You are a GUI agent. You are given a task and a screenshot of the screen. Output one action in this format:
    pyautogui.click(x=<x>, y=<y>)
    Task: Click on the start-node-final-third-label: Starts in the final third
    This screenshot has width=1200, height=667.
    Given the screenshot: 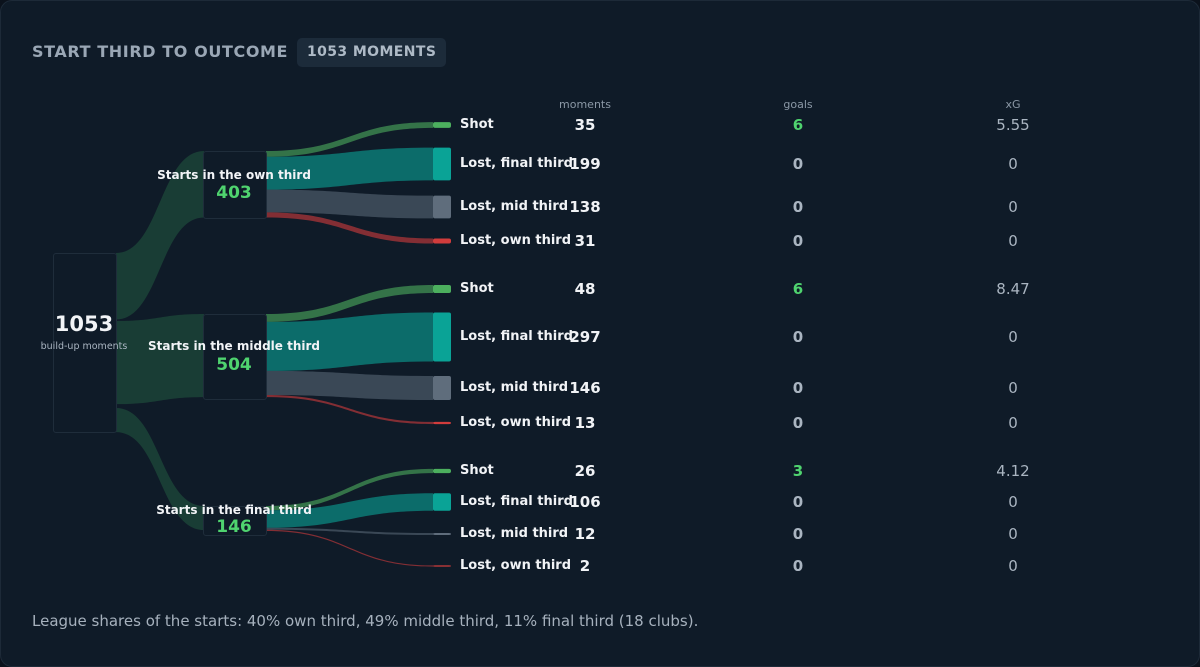 What is the action you would take?
    pyautogui.click(x=234, y=510)
    